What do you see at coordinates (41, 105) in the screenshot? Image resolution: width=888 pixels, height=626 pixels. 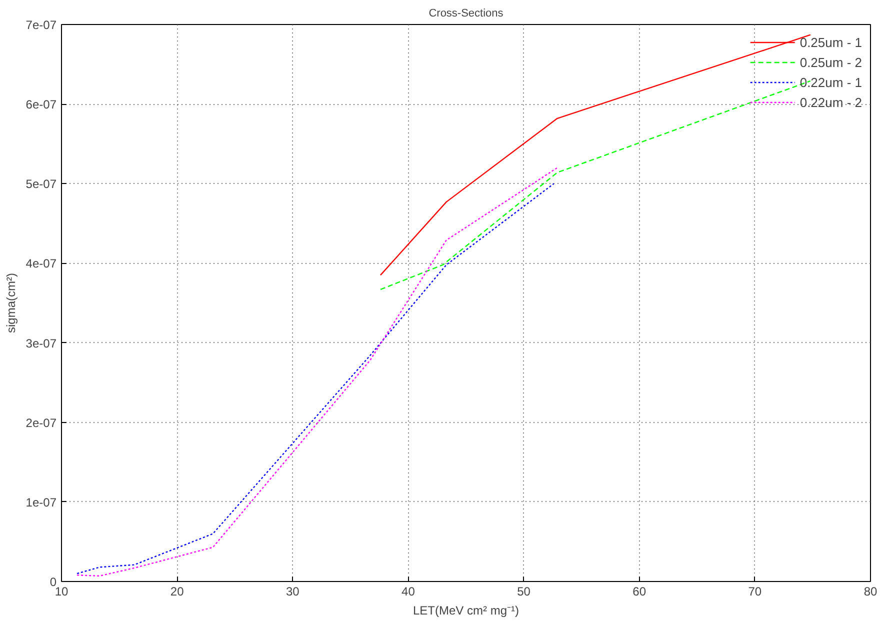 I see `y-tick-label: 6e-07` at bounding box center [41, 105].